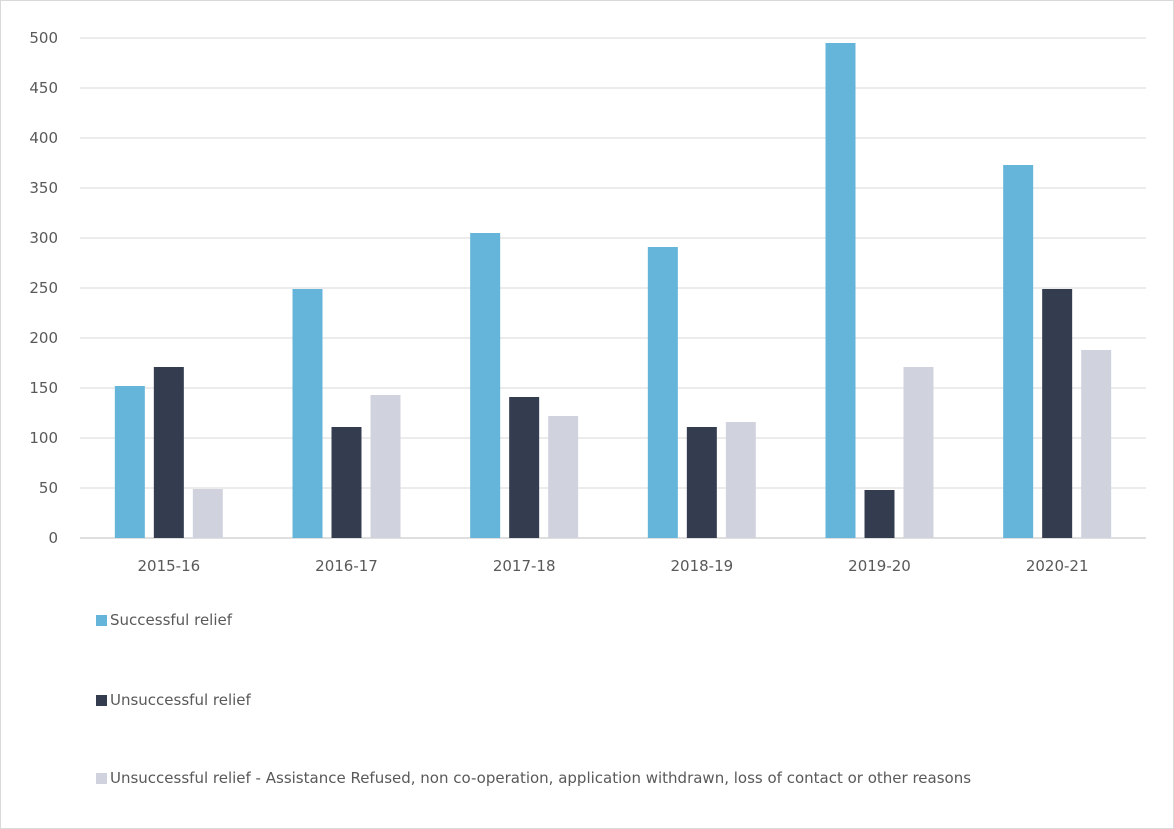 The height and width of the screenshot is (829, 1174). Describe the element at coordinates (524, 566) in the screenshot. I see `x-tick-label: 2017-18` at that location.